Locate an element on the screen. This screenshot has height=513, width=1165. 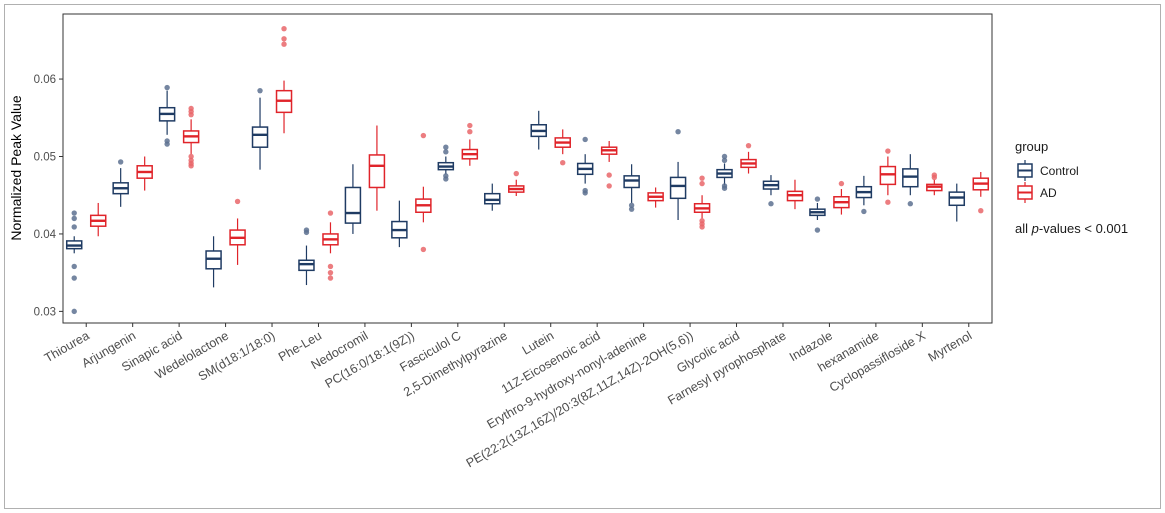
legend-key-control is located at coordinates (1025, 170).